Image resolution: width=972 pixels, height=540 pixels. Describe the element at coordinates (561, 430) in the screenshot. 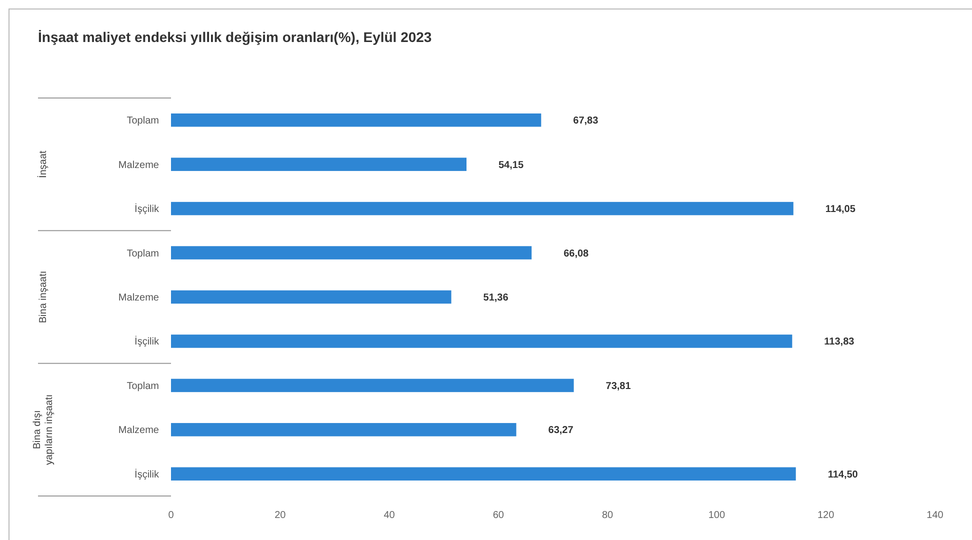

I see `data-label: 63,27` at that location.